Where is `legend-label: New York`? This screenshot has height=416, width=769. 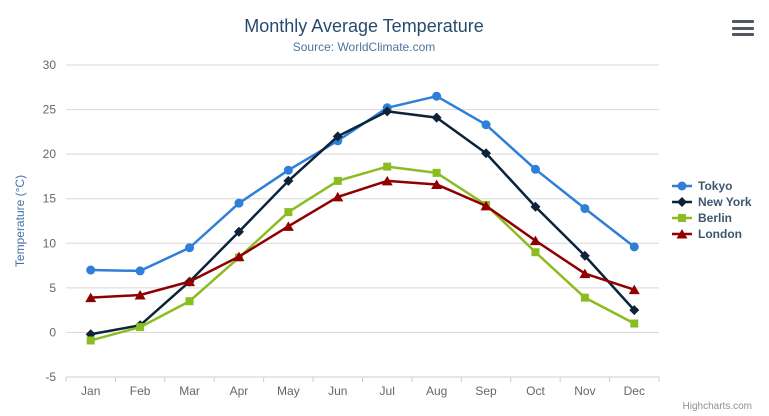 legend-label: New York is located at coordinates (725, 202).